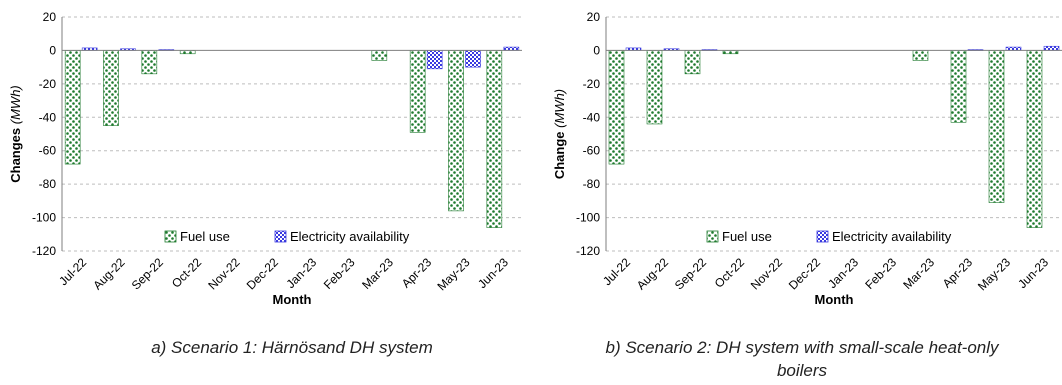  I want to click on y-axis-label: Change (MWh), so click(559, 134).